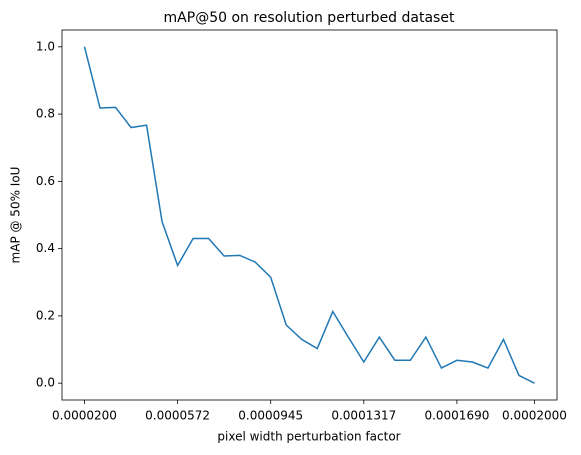  Describe the element at coordinates (456, 416) in the screenshot. I see `x-tick-label: 0.0001690` at that location.